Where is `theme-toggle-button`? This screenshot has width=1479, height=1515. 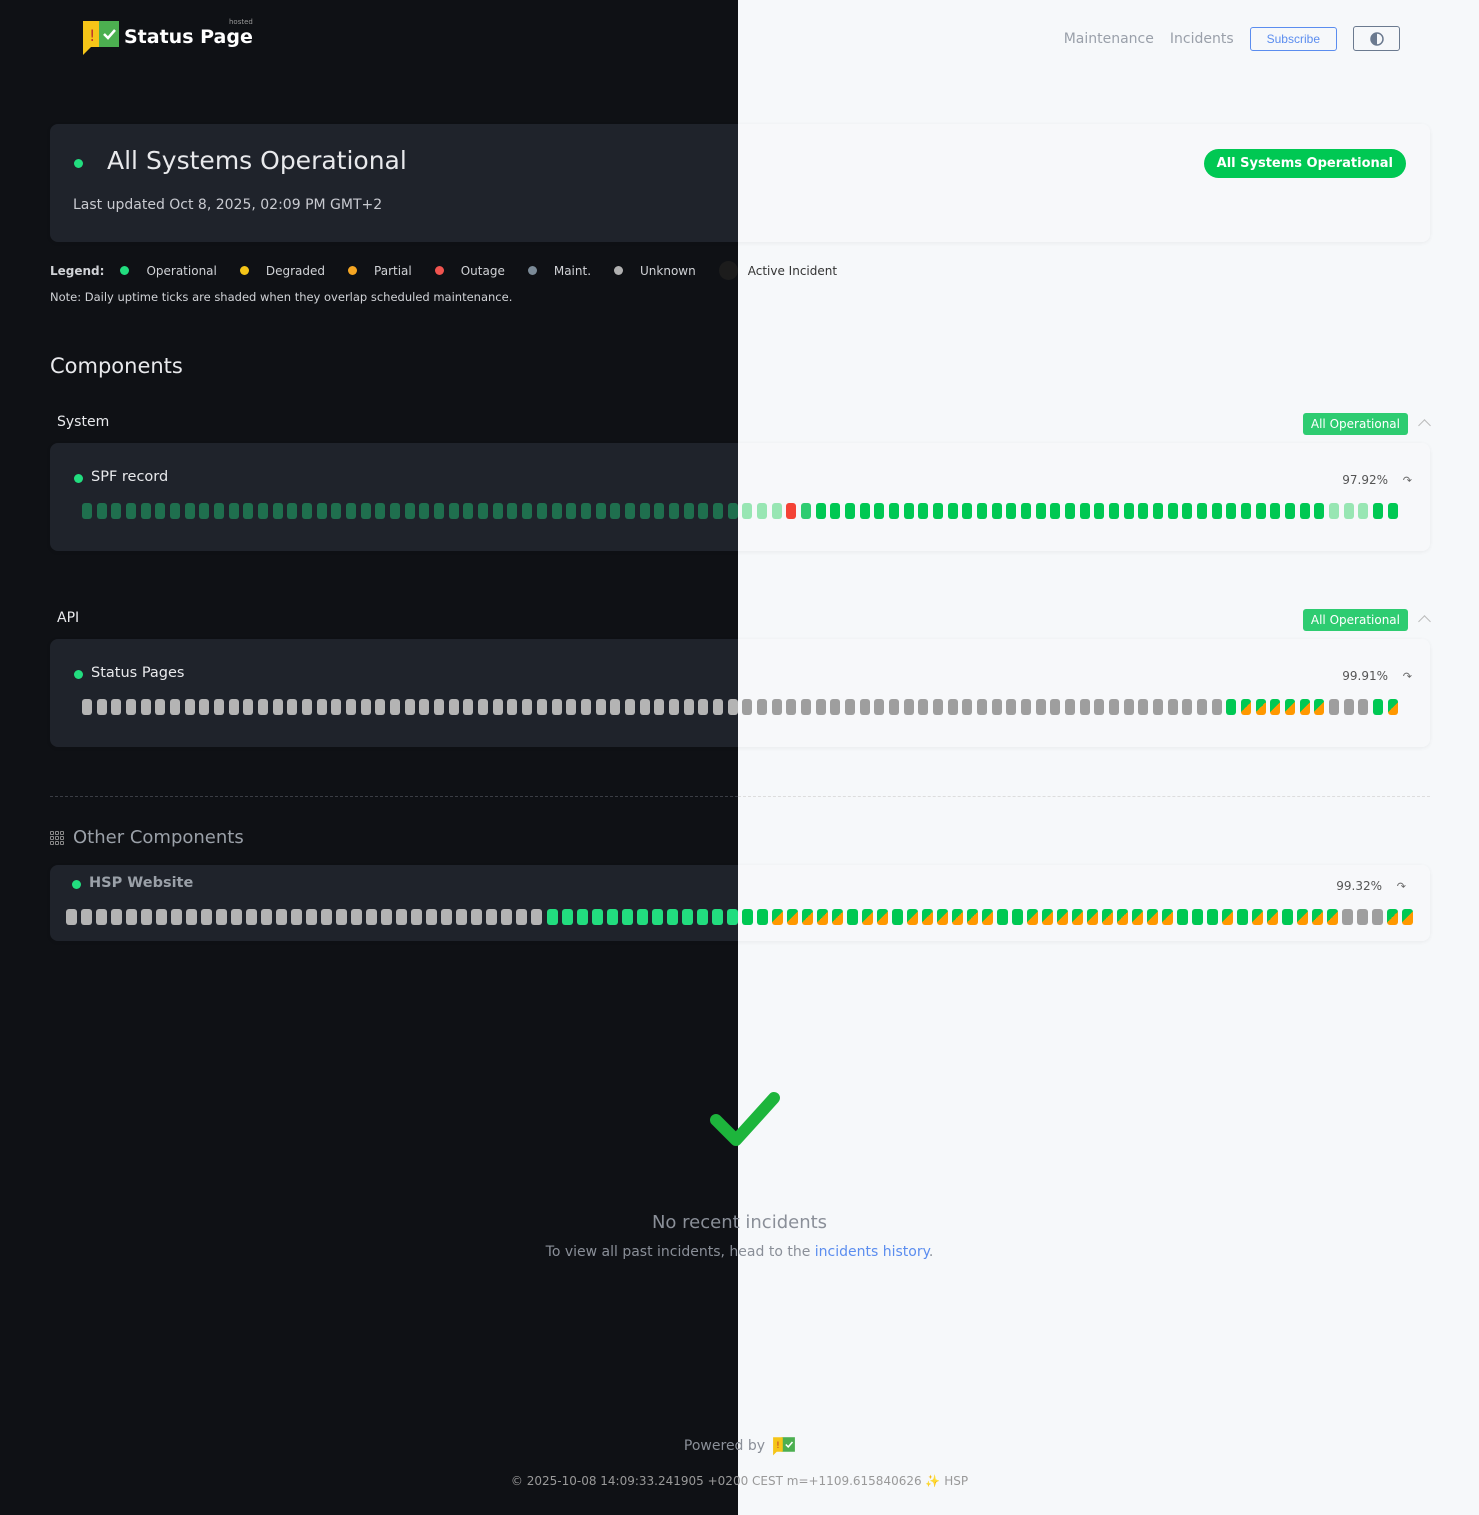 theme-toggle-button is located at coordinates (1376, 38).